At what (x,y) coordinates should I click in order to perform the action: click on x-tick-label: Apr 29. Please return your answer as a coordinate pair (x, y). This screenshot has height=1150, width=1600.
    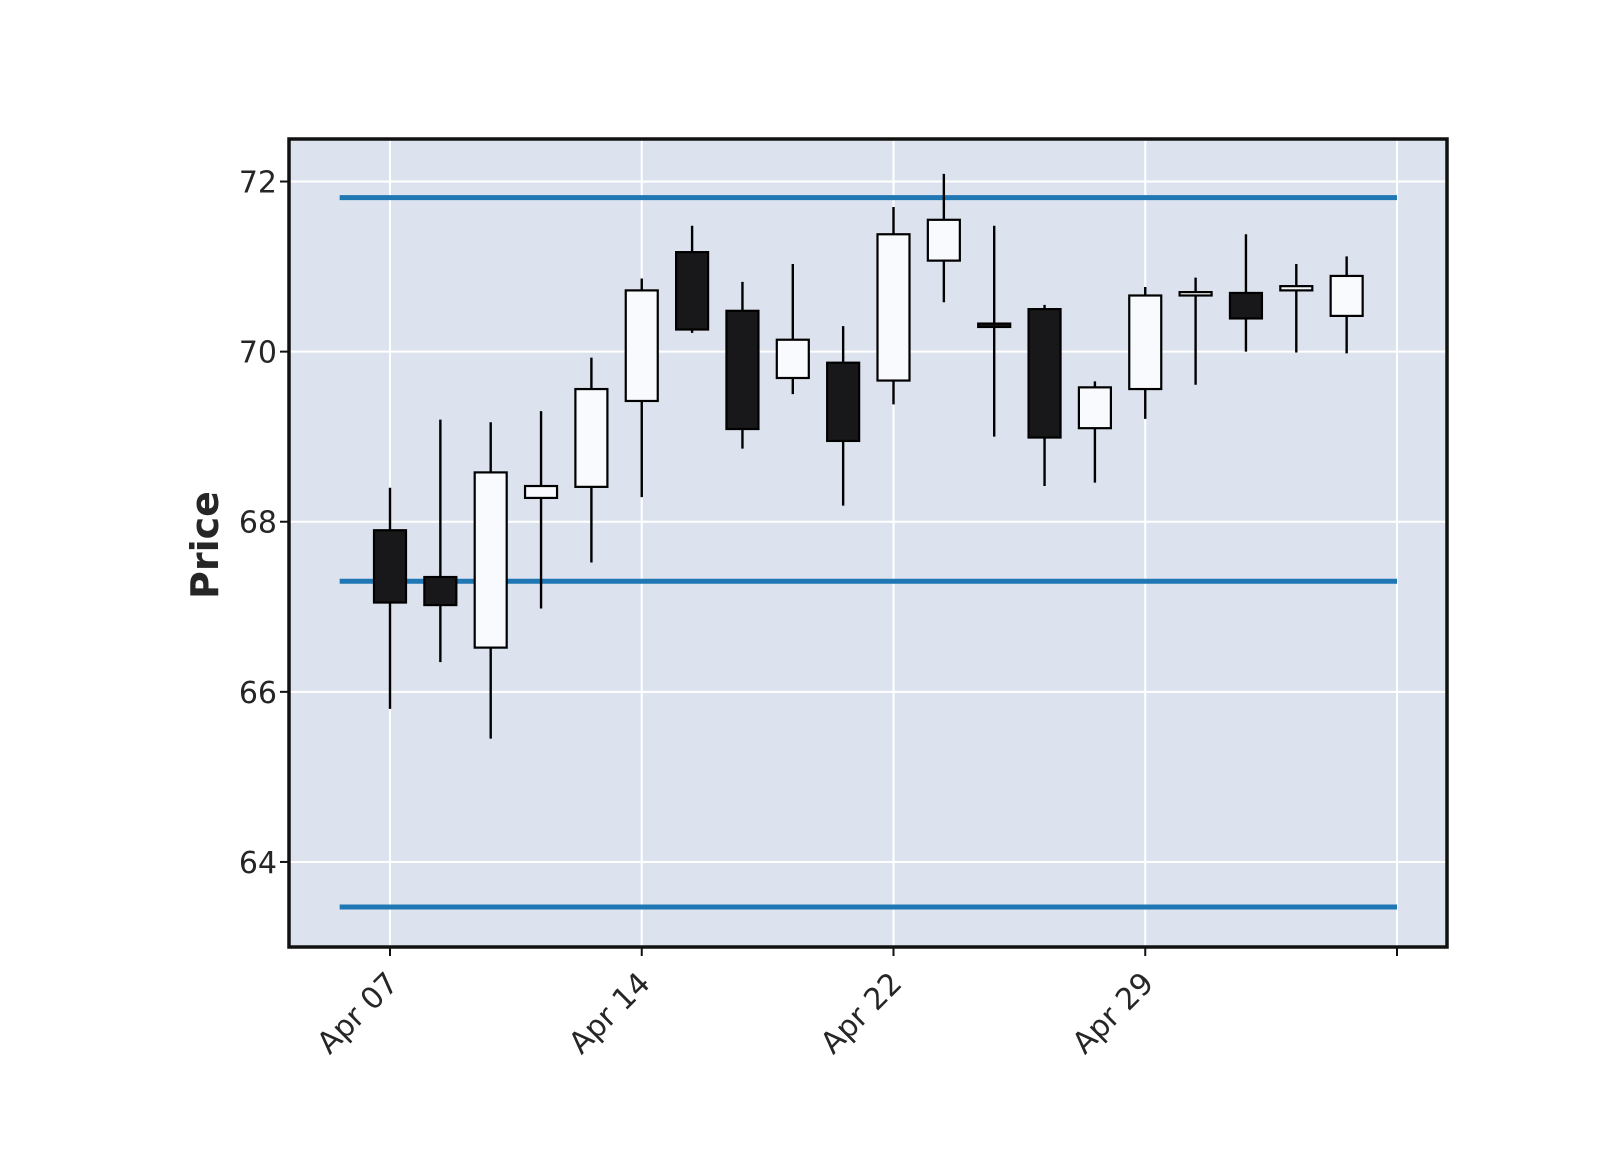
    Looking at the image, I should click on (1113, 1013).